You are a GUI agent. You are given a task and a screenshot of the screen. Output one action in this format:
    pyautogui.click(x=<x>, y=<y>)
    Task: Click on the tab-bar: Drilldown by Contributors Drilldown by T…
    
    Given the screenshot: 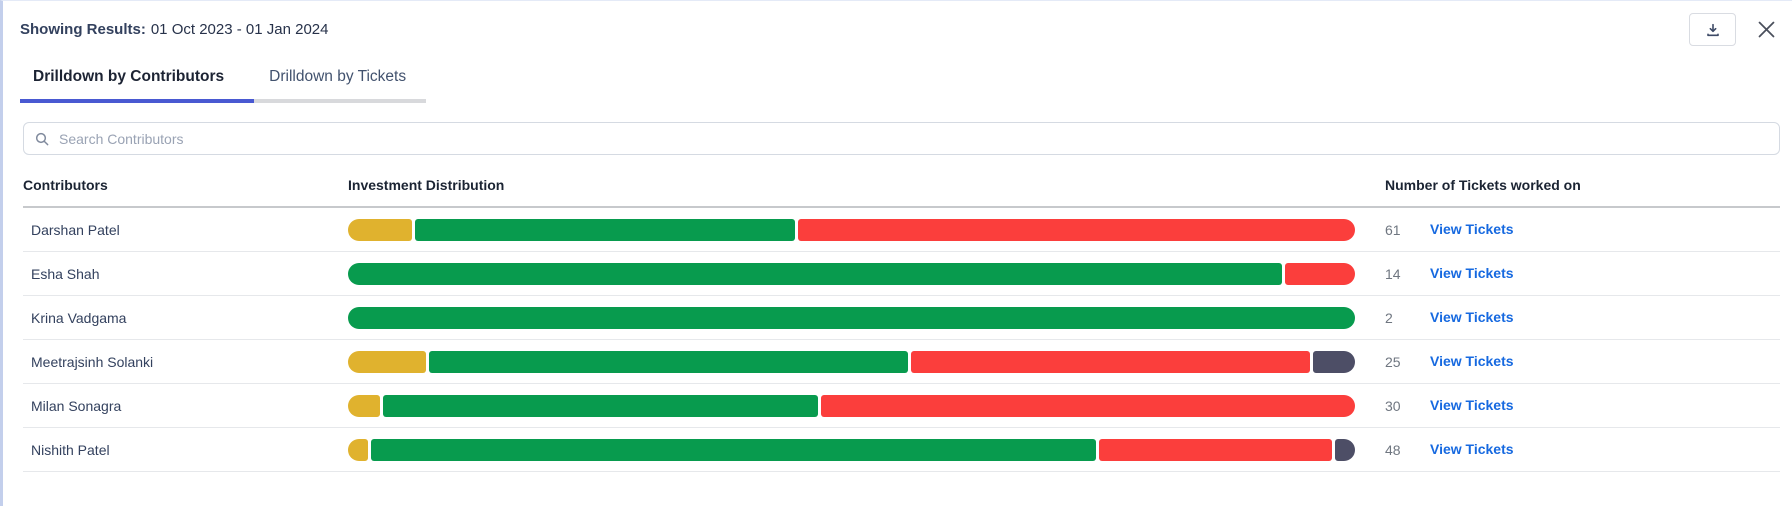 What is the action you would take?
    pyautogui.click(x=900, y=85)
    